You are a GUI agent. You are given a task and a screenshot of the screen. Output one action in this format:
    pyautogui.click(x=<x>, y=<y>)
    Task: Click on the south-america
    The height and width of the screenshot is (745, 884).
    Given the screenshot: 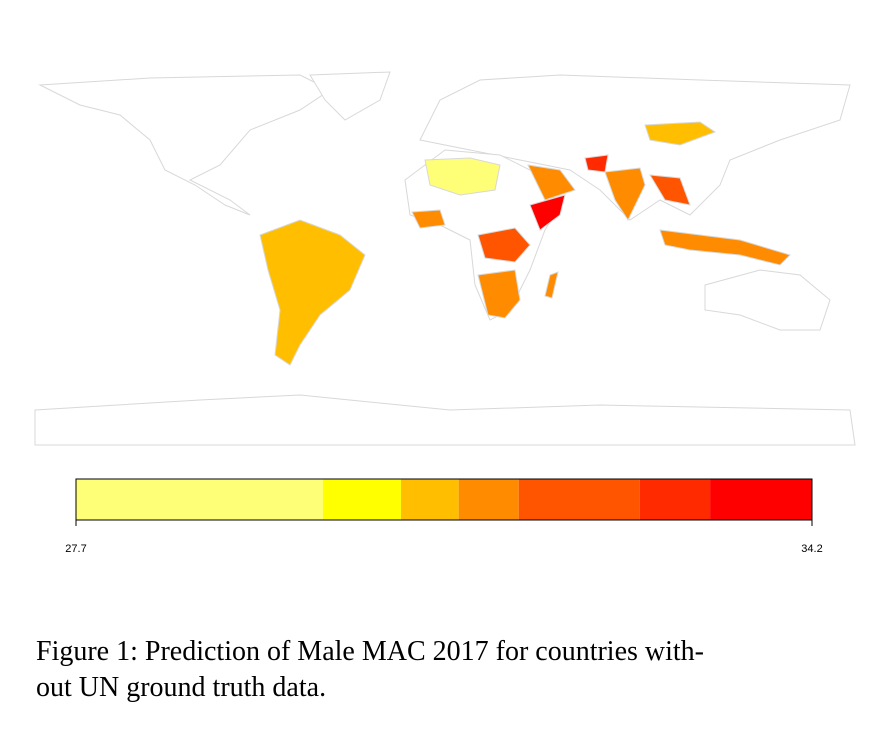 What is the action you would take?
    pyautogui.click(x=312, y=292)
    